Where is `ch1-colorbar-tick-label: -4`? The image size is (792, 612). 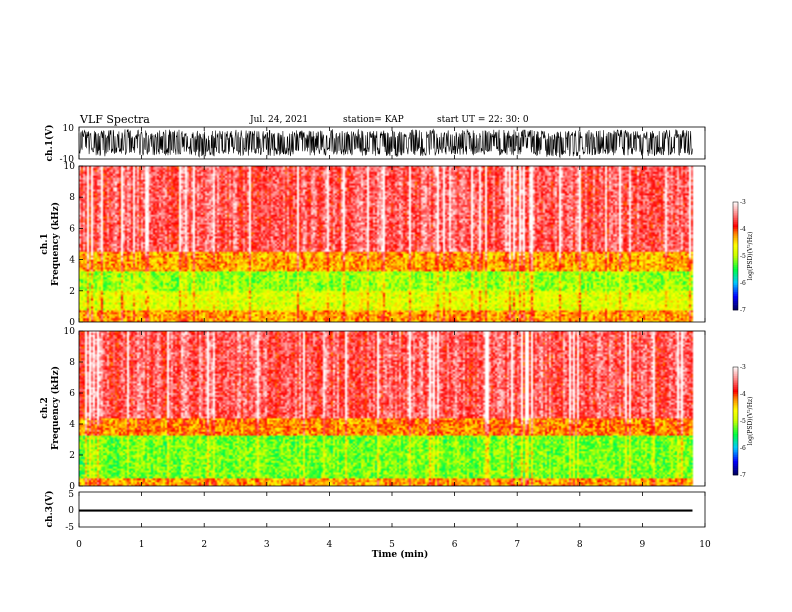 ch1-colorbar-tick-label: -4 is located at coordinates (743, 229).